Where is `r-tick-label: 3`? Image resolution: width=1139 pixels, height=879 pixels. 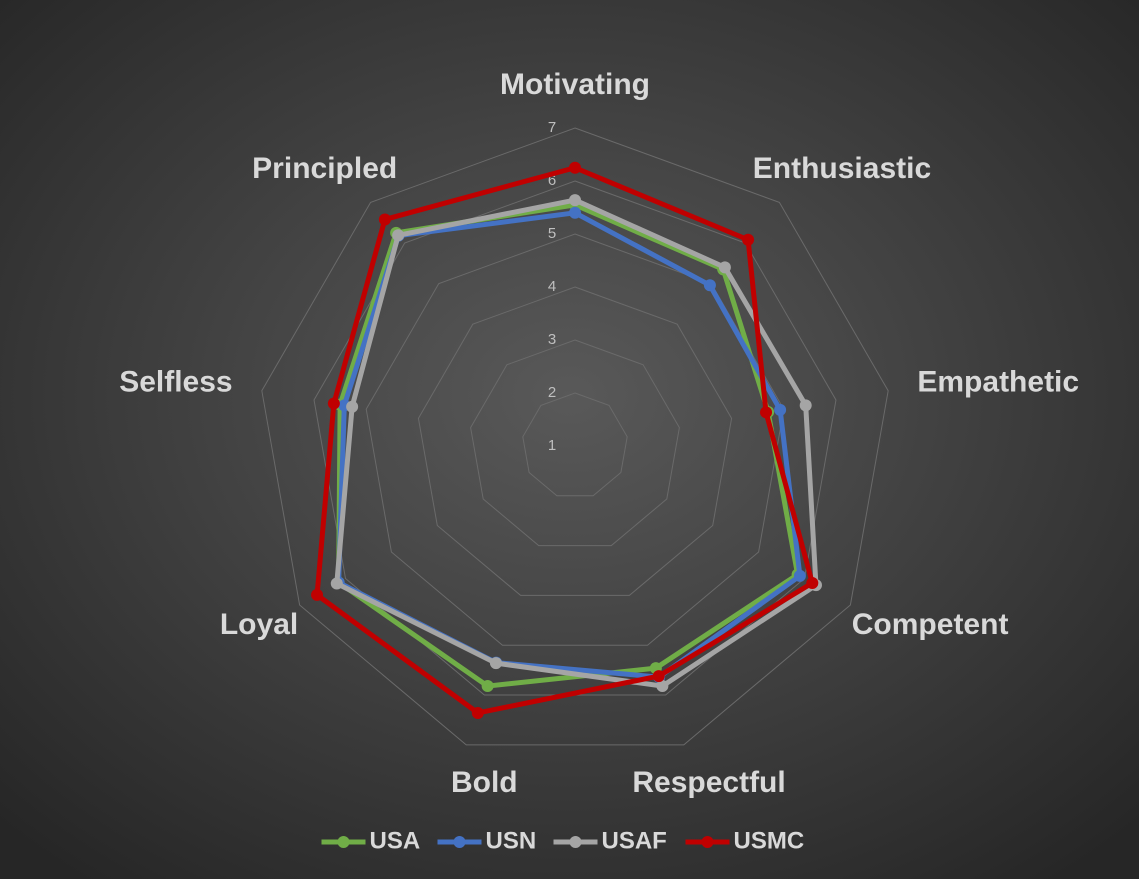
r-tick-label: 3 is located at coordinates (552, 339).